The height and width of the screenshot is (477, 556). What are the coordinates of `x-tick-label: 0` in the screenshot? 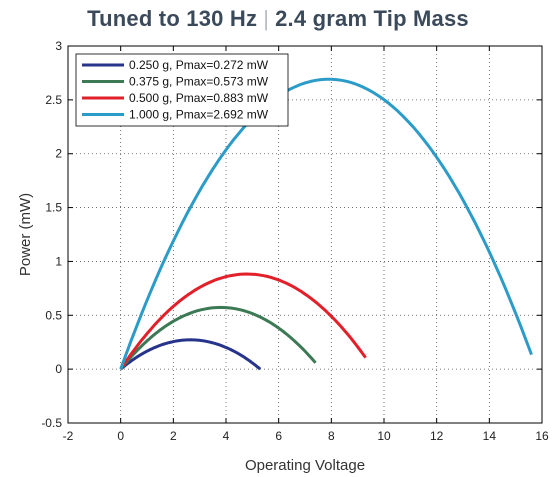 It's located at (120, 436).